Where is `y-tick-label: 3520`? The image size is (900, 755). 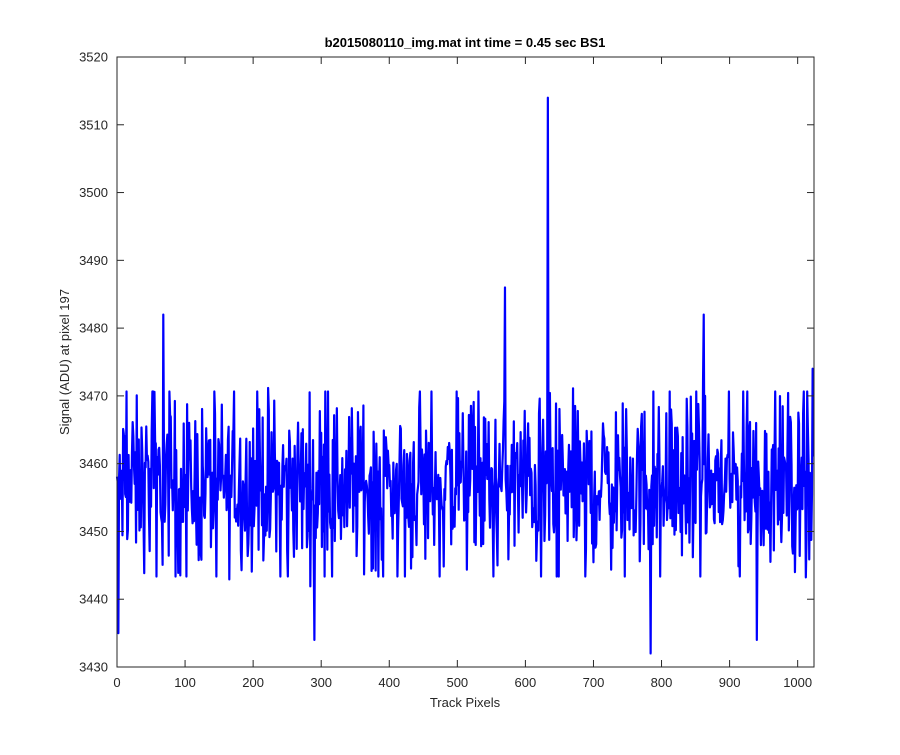 y-tick-label: 3520 is located at coordinates (93, 57).